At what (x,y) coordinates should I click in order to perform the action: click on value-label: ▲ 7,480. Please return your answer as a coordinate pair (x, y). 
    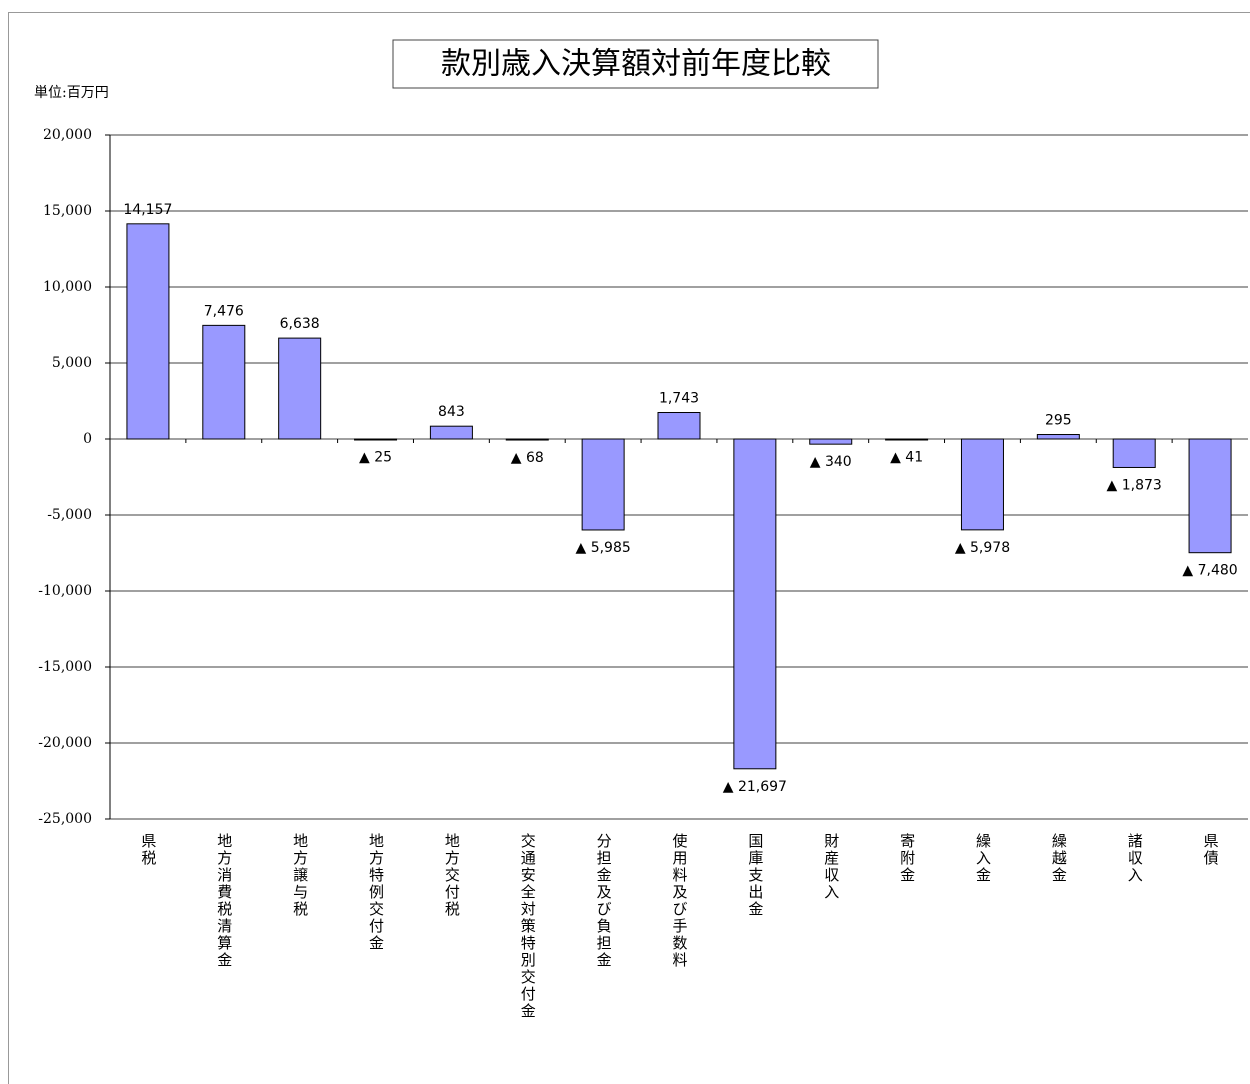
    Looking at the image, I should click on (1209, 571).